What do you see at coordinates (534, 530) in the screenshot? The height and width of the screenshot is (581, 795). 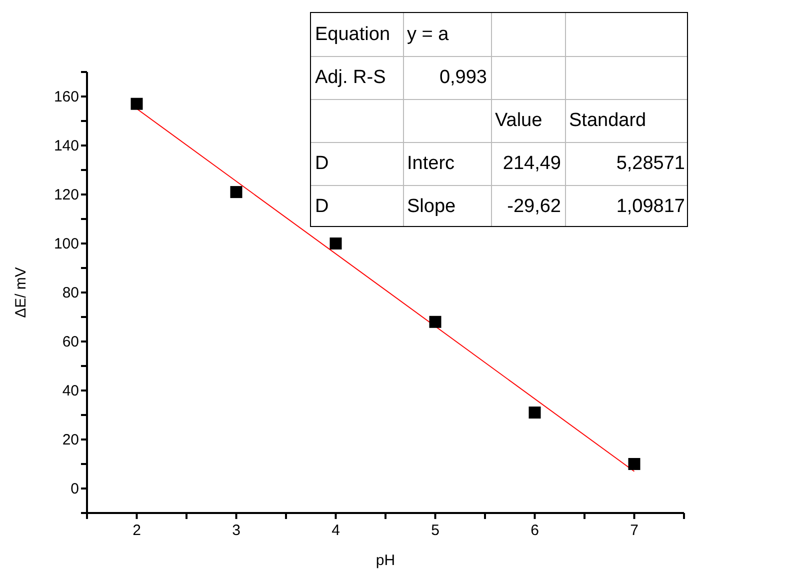 I see `x-tick-label: 6` at bounding box center [534, 530].